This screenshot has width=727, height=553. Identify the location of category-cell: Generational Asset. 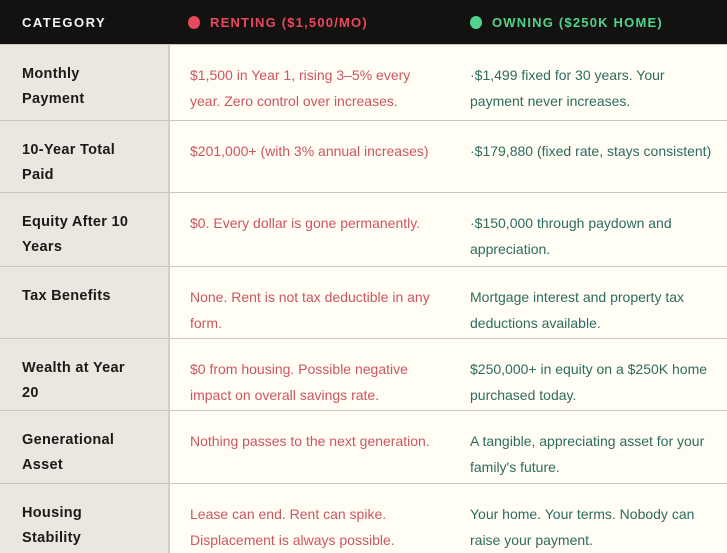
(85, 447).